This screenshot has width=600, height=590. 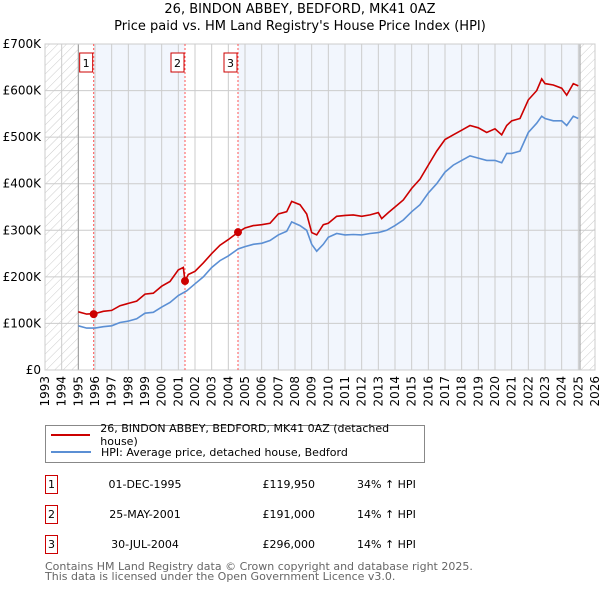 I want to click on legend-swatch-property, so click(x=71, y=435).